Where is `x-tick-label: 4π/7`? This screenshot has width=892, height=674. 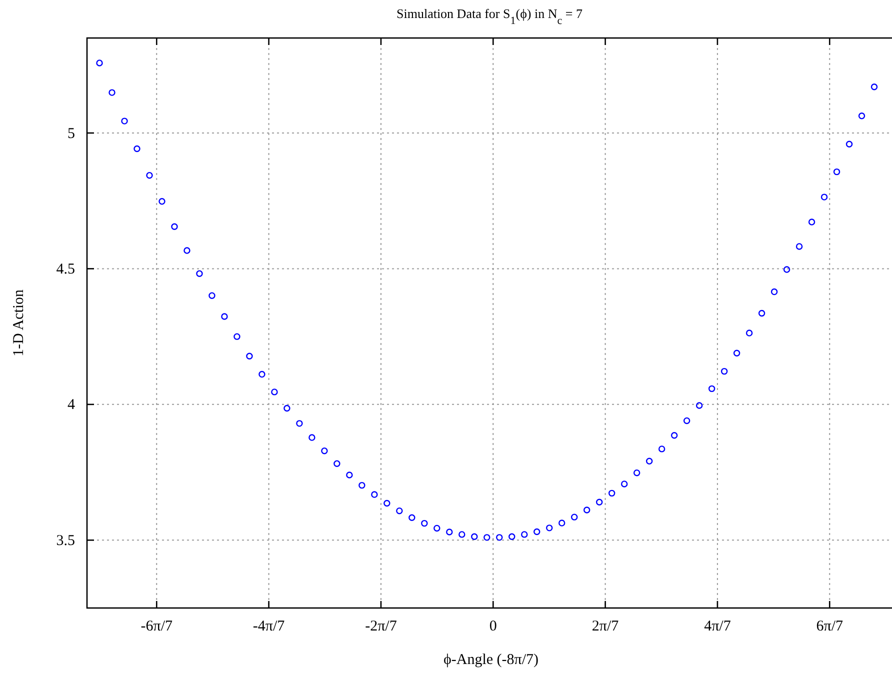 x-tick-label: 4π/7 is located at coordinates (718, 626).